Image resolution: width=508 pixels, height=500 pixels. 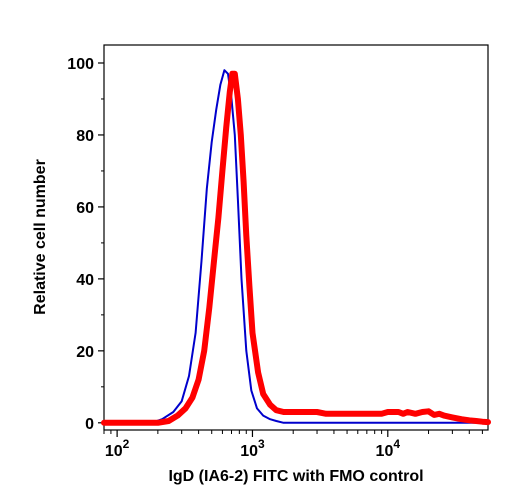 What do you see at coordinates (40, 237) in the screenshot?
I see `y-axis-title: Relative cell number` at bounding box center [40, 237].